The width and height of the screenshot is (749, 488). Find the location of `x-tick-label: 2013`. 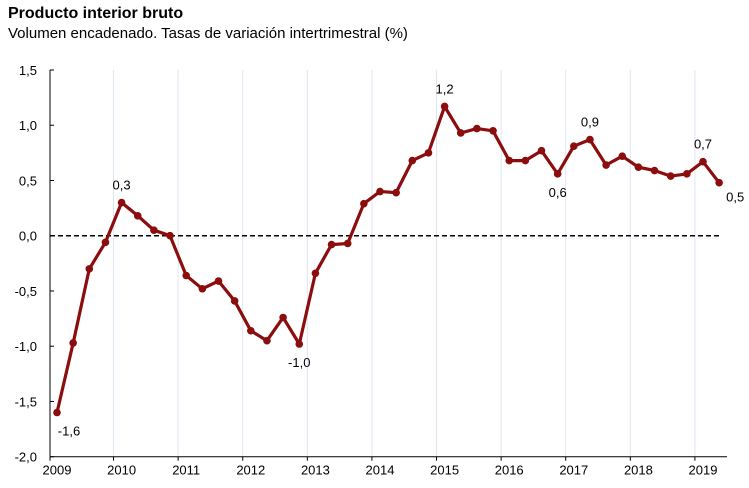

x-tick-label: 2013 is located at coordinates (315, 470).